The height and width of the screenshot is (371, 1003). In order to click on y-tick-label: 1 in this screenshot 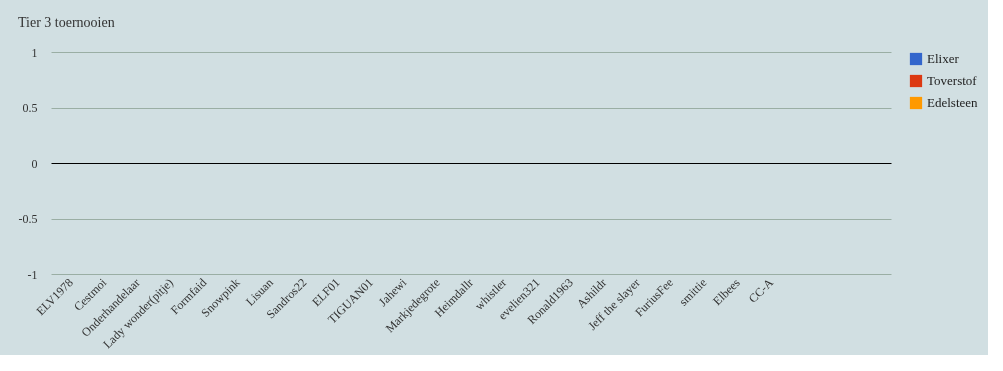, I will do `click(34, 52)`.